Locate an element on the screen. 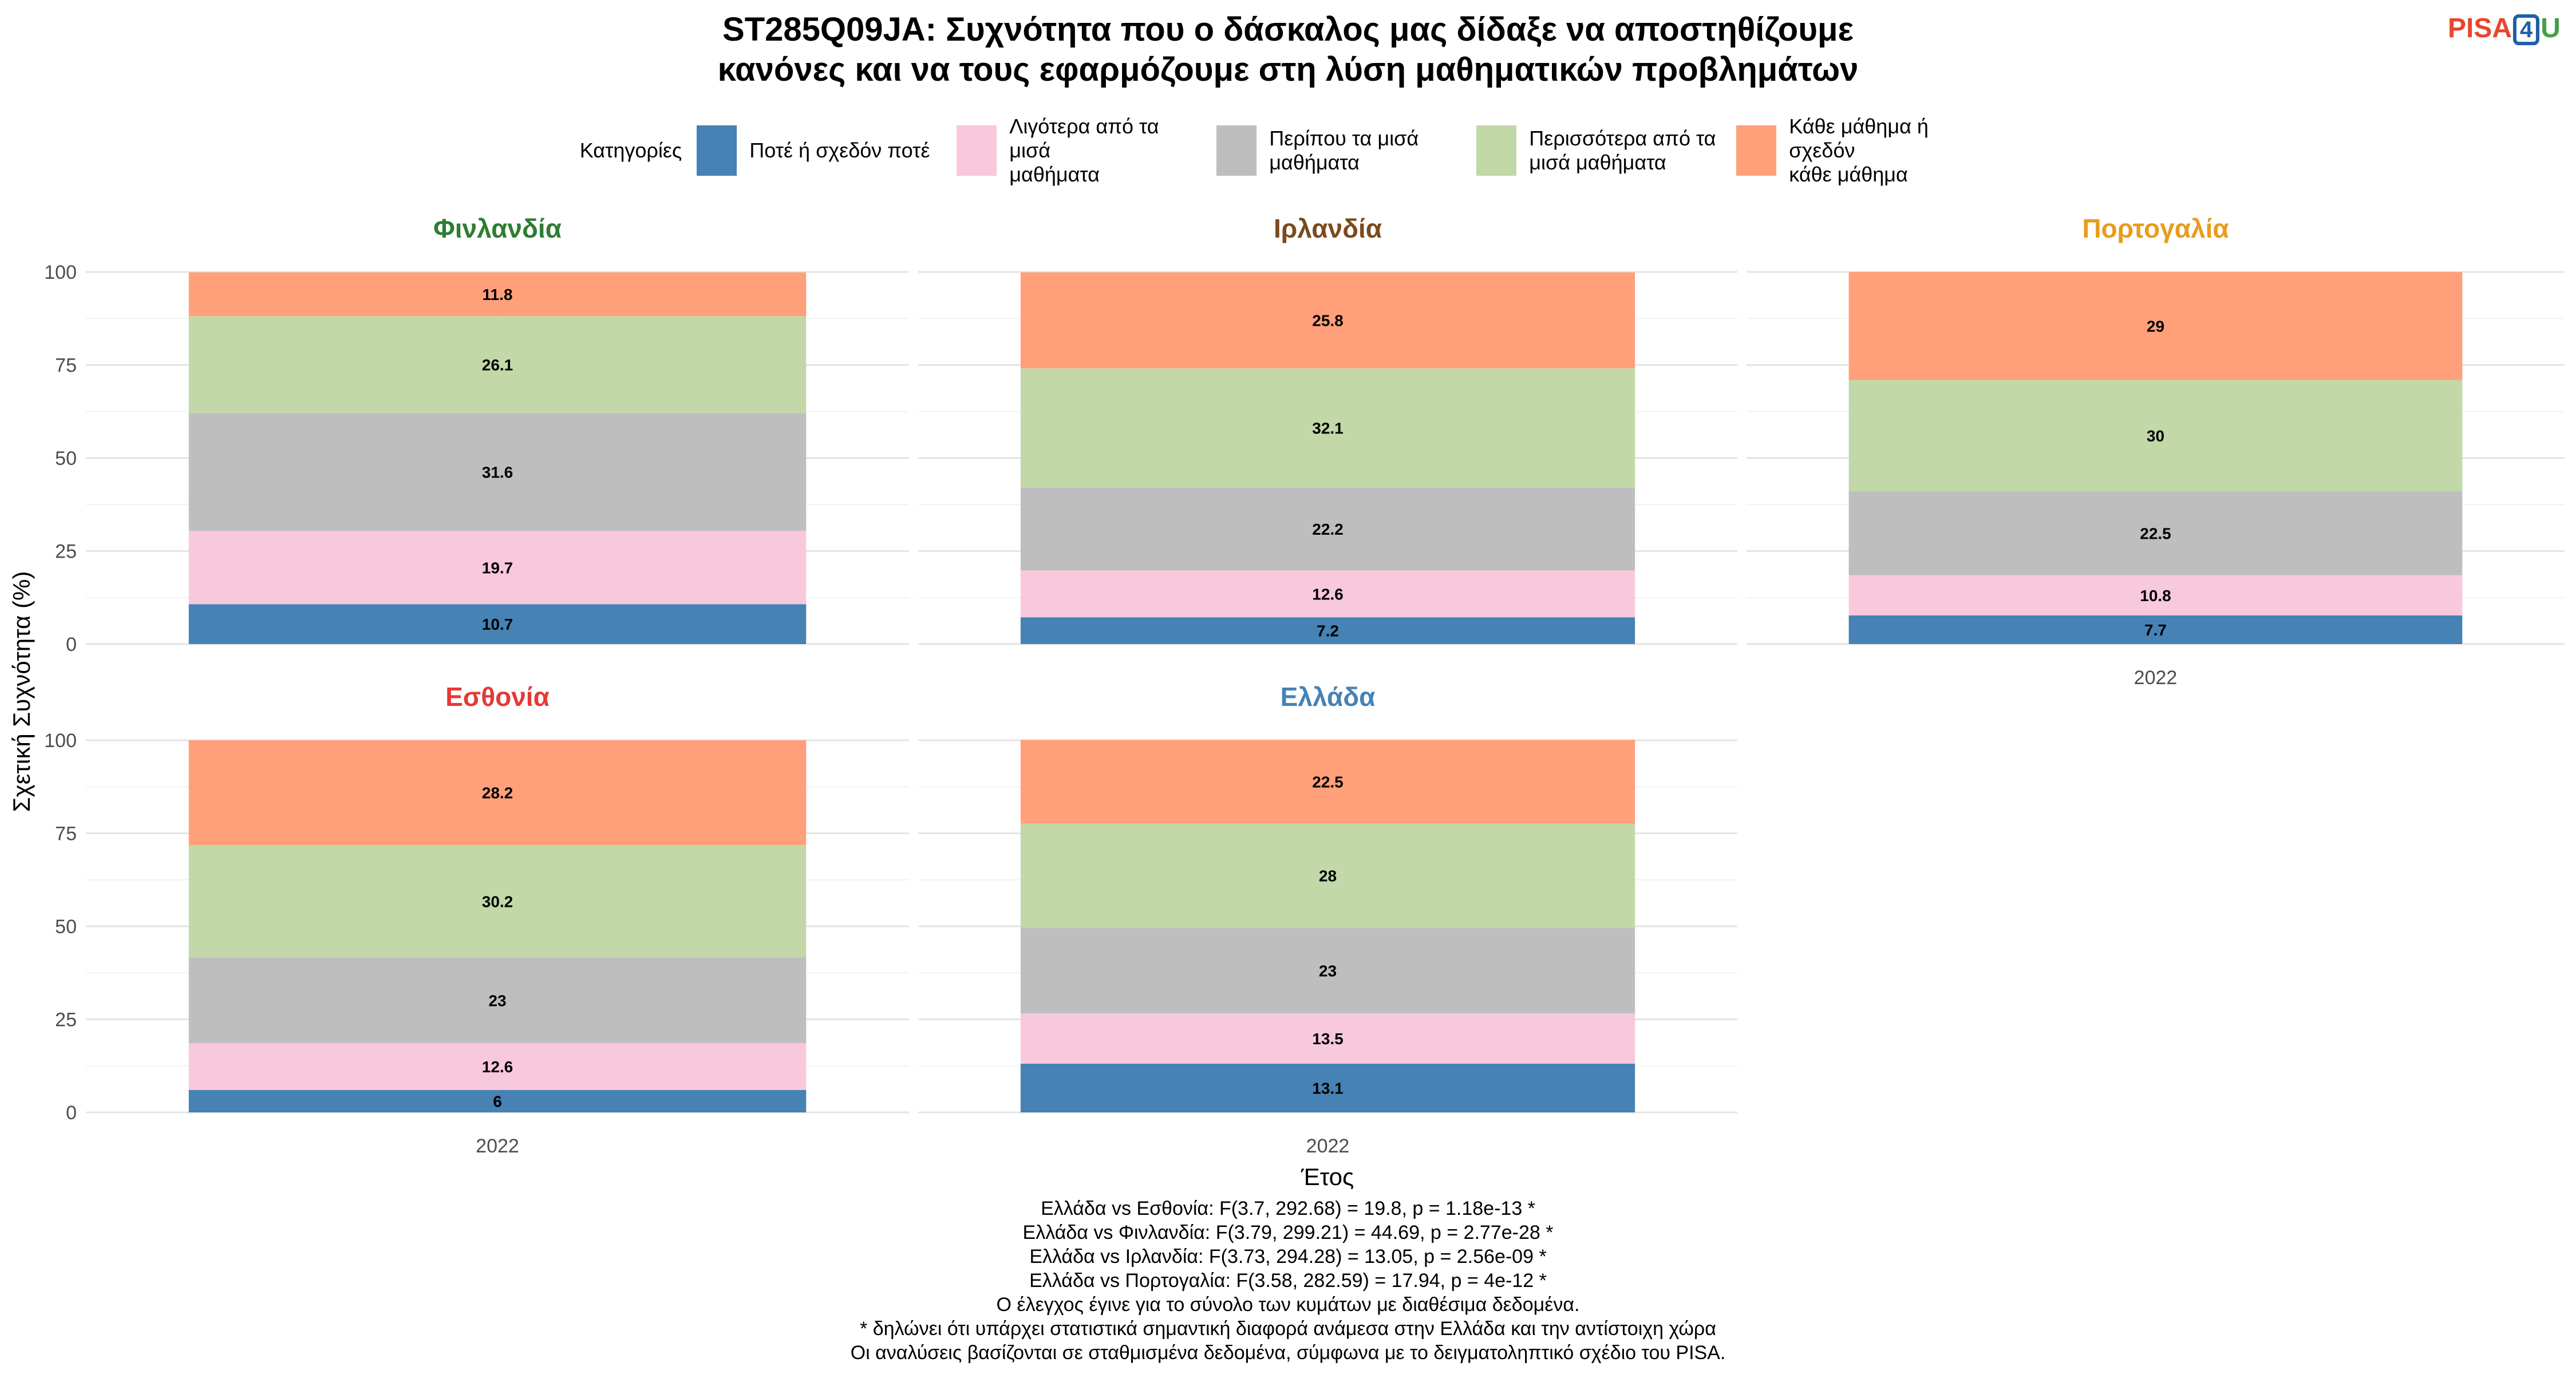  data-label: 7.7 is located at coordinates (2155, 630).